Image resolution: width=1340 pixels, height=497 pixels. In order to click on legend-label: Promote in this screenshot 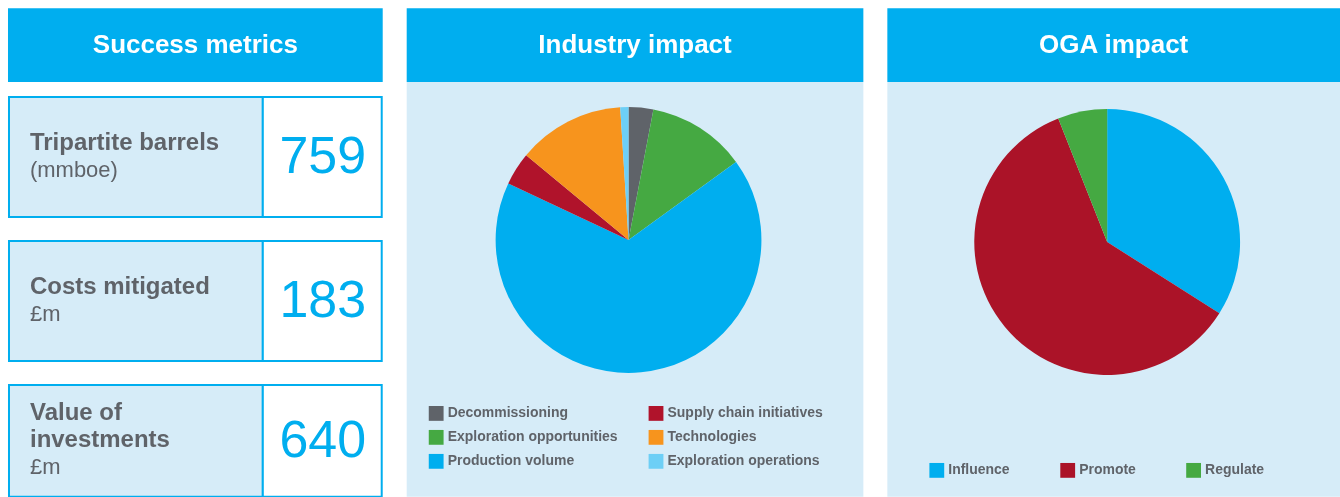, I will do `click(1108, 469)`.